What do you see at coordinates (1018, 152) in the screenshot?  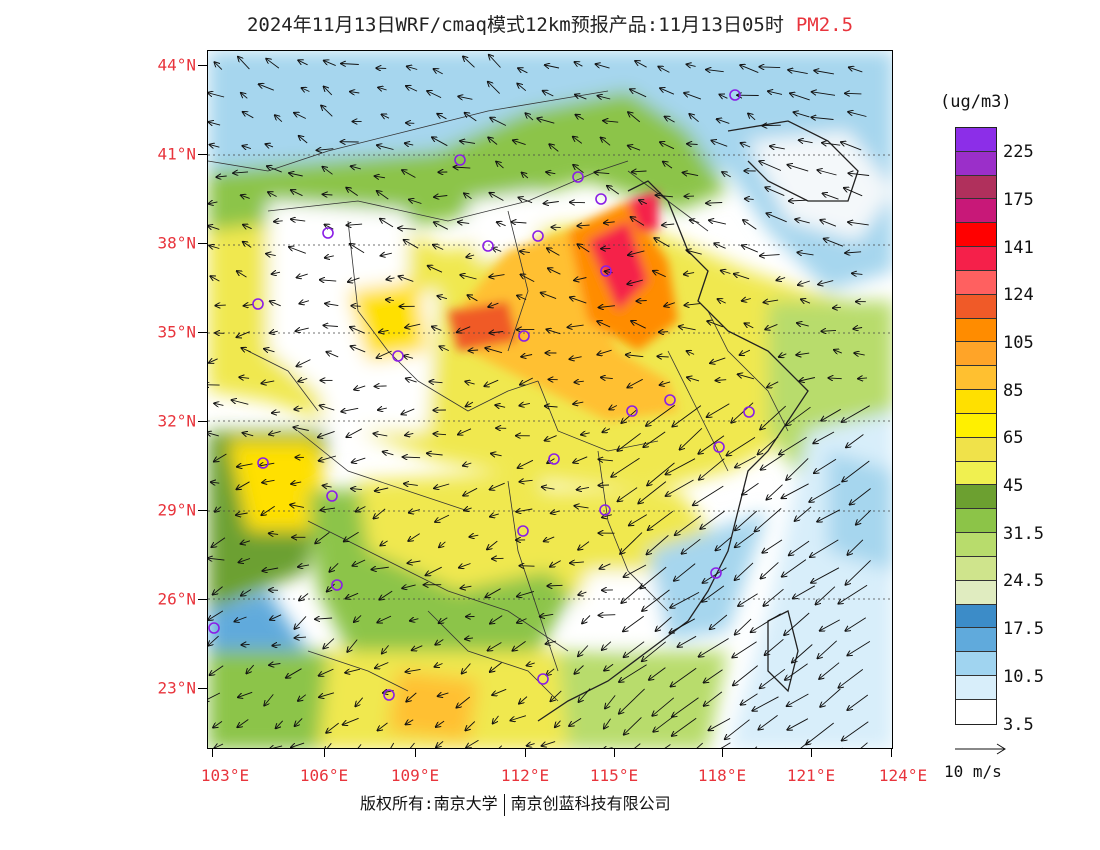 I see `colorbar-label: 225` at bounding box center [1018, 152].